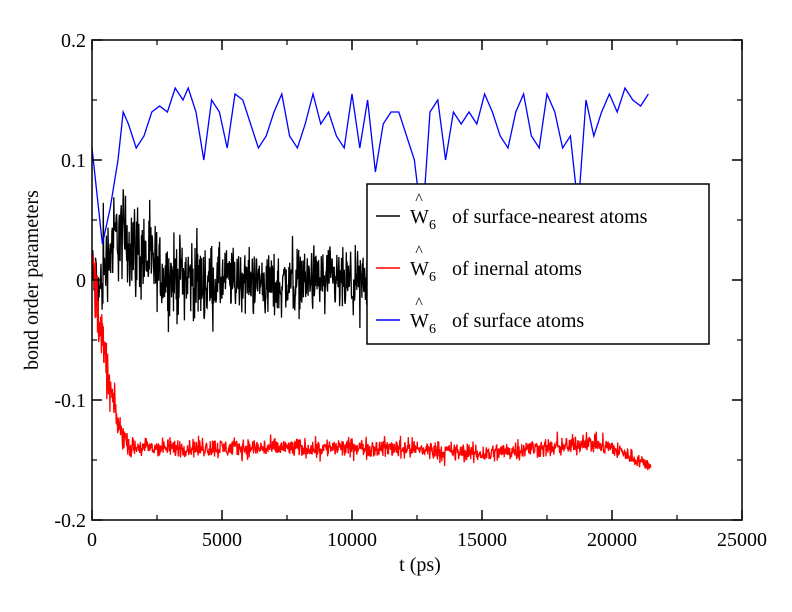 The image size is (792, 612). I want to click on legend-symbol-2: W, so click(419, 321).